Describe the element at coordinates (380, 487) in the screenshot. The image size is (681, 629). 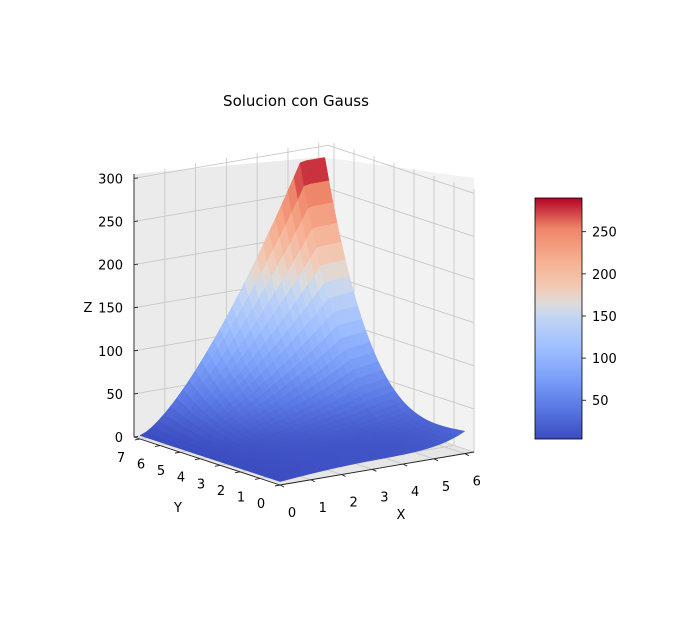
I see `x-axis-ticks: 0 1 2 3 4 5 6` at that location.